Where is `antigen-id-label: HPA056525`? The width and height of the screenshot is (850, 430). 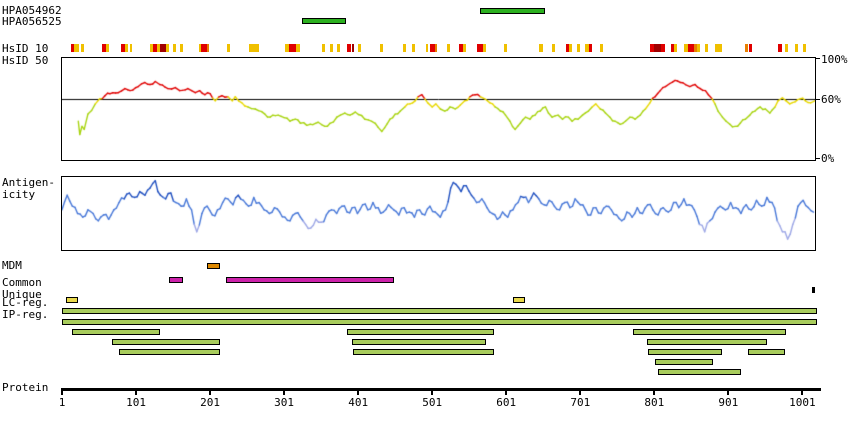
antigen-id-label: HPA056525 is located at coordinates (32, 21).